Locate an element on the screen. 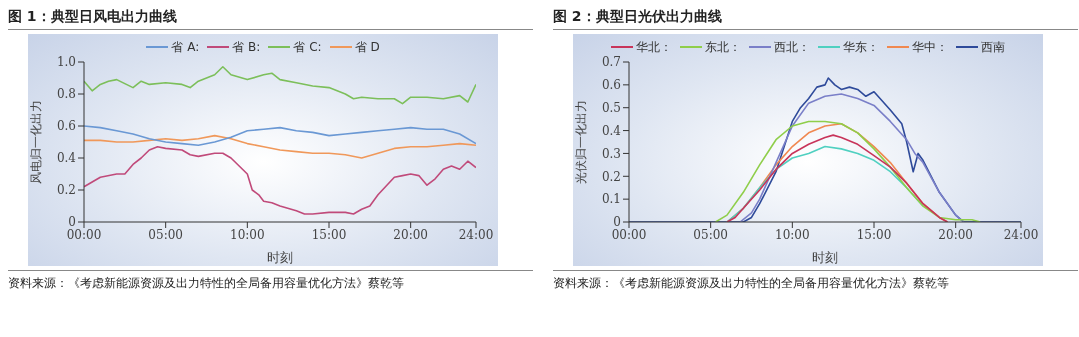  y-tick-label: 0.1 is located at coordinates (611, 199).